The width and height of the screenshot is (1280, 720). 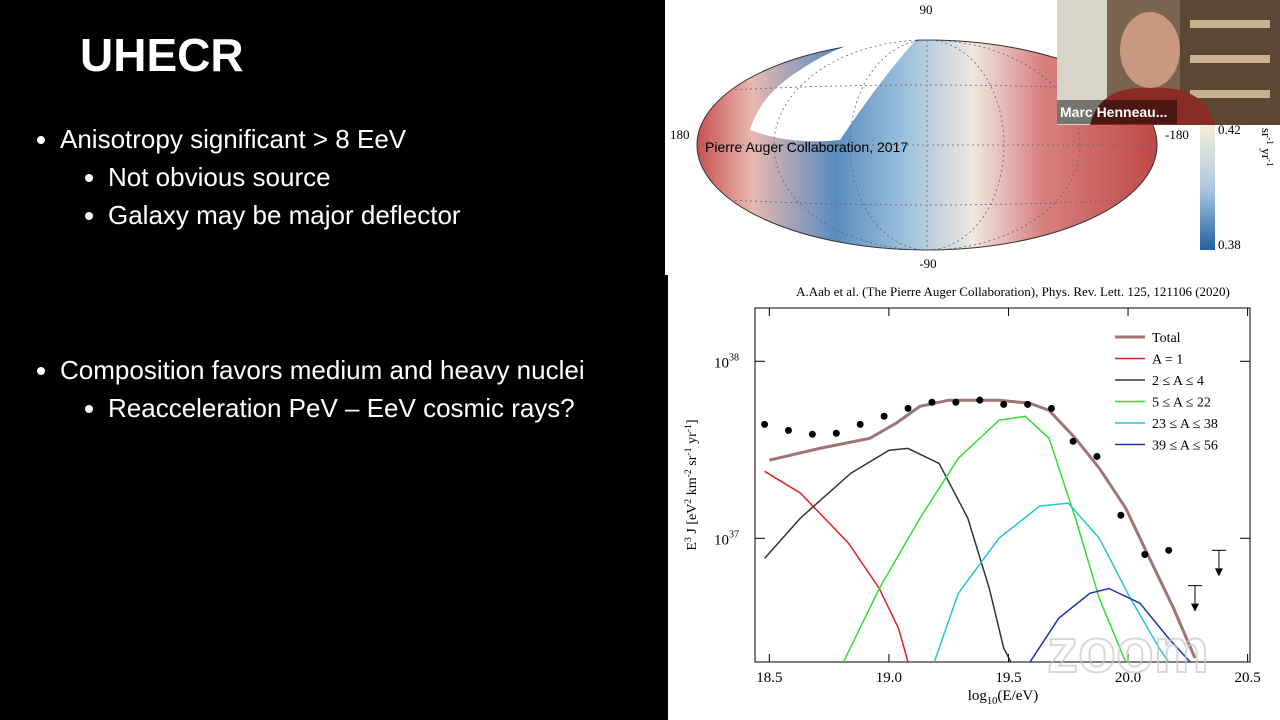 I want to click on lon-label: 180, so click(x=680, y=134).